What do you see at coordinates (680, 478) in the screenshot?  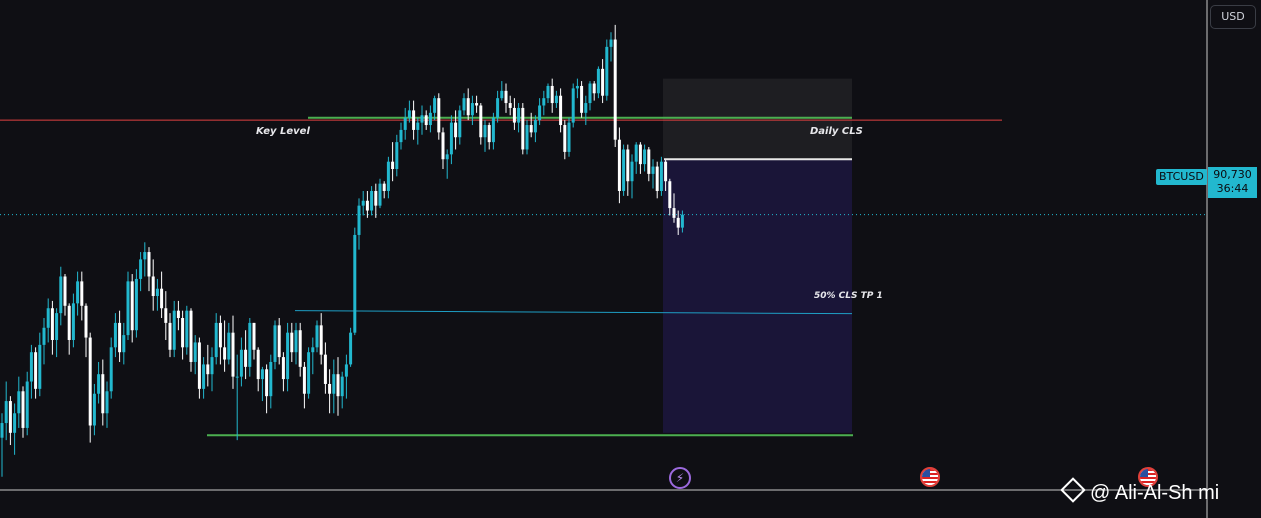 I see `lightning-icon: ⚡` at bounding box center [680, 478].